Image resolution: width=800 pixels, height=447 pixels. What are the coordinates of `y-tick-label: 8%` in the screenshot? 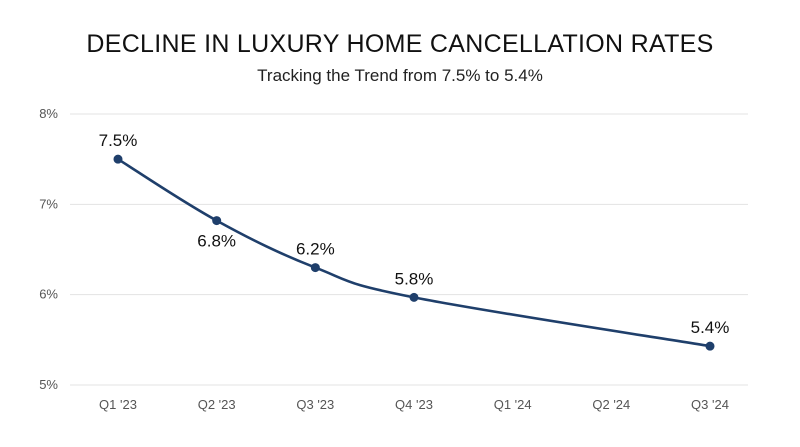 It's located at (48, 113).